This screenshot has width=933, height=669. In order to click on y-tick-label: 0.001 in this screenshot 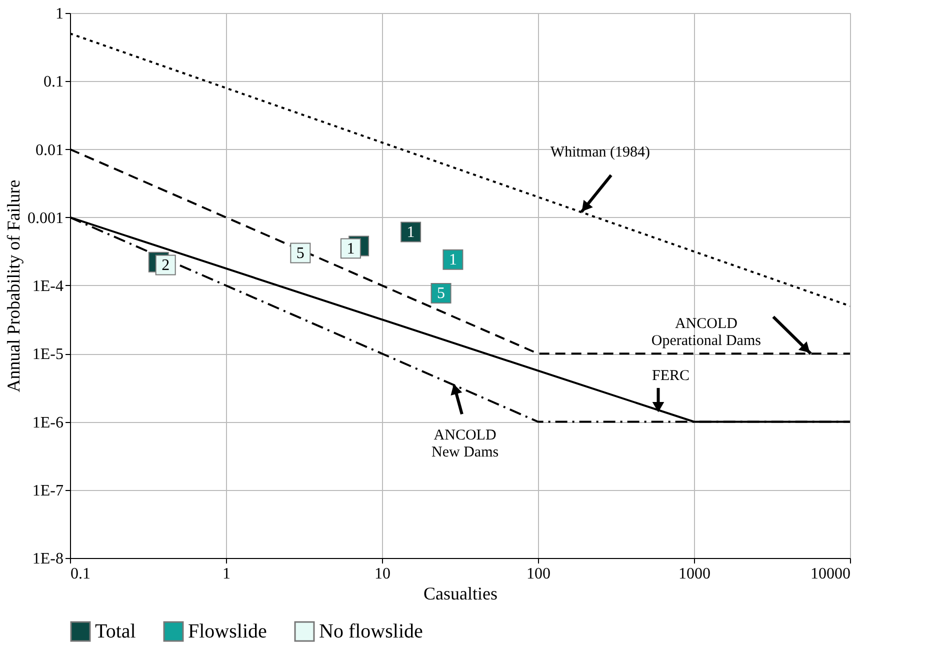, I will do `click(46, 218)`.